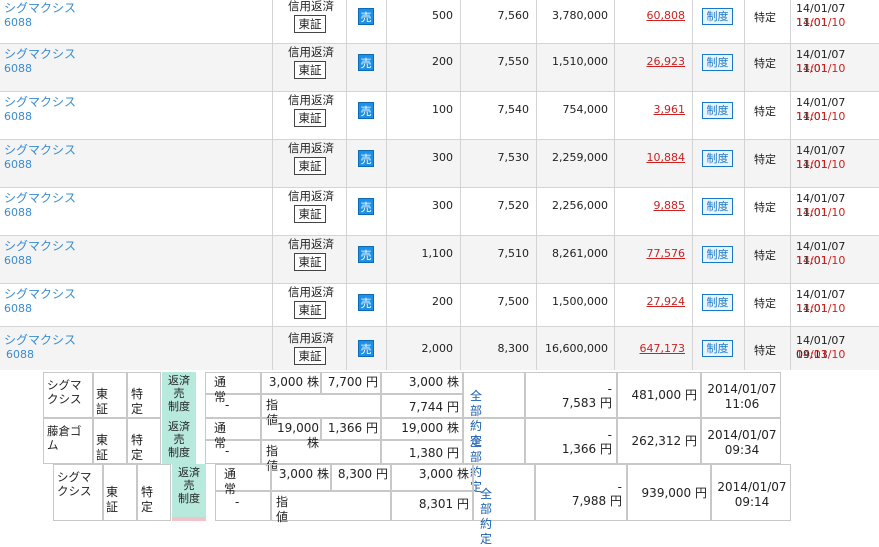 The image size is (879, 547). Describe the element at coordinates (513, 61) in the screenshot. I see `price: 7,550` at that location.